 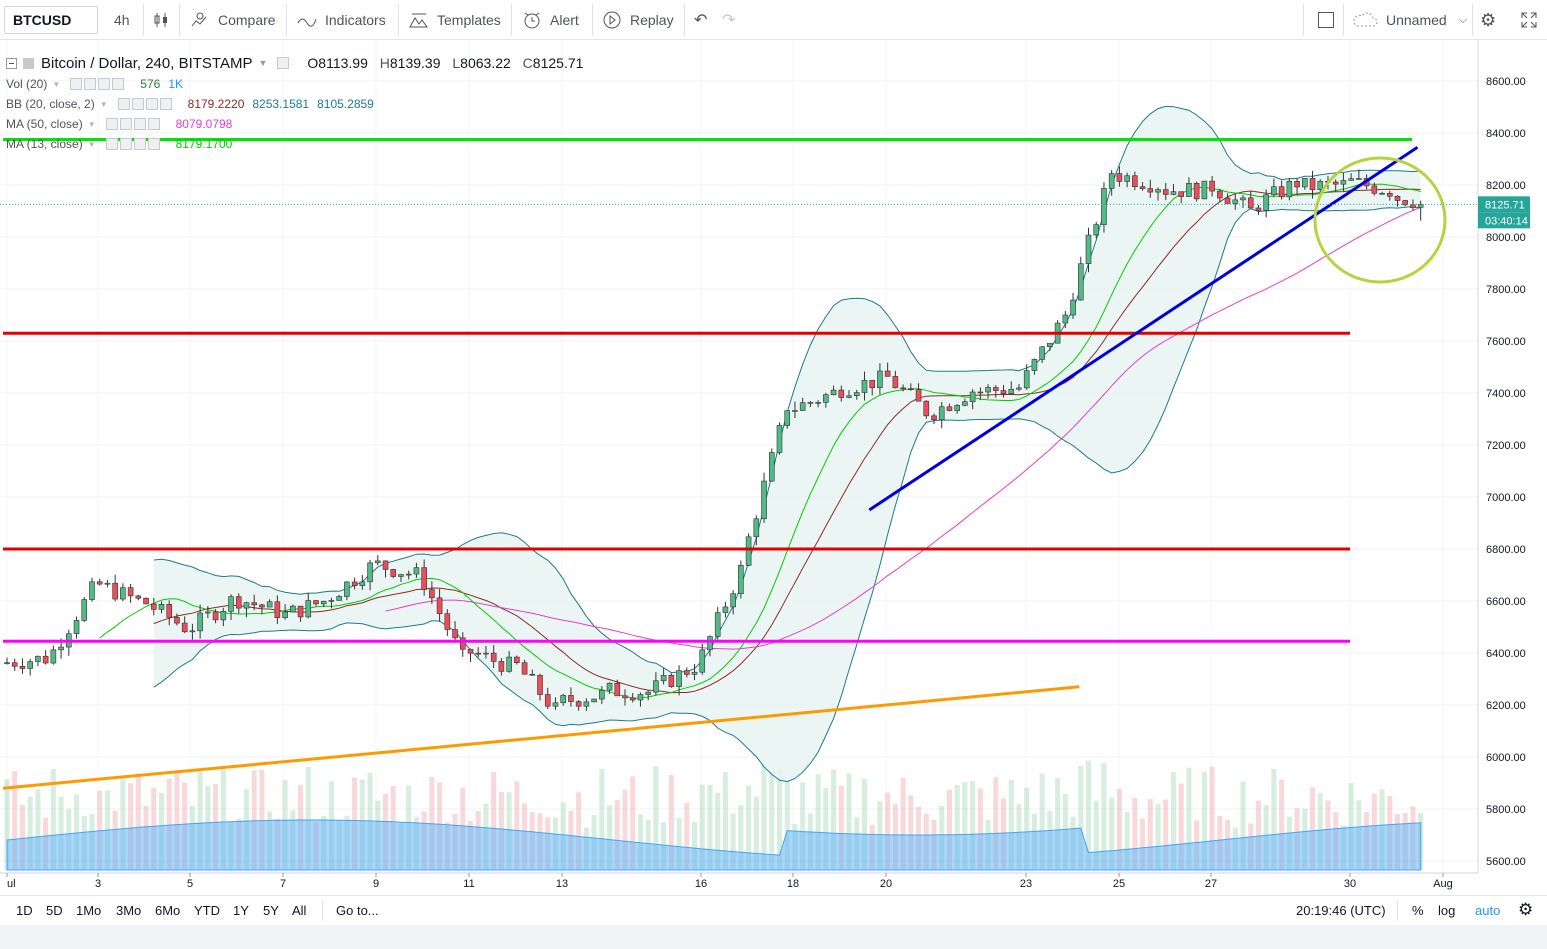 I want to click on redo-button: ↷, so click(x=728, y=20).